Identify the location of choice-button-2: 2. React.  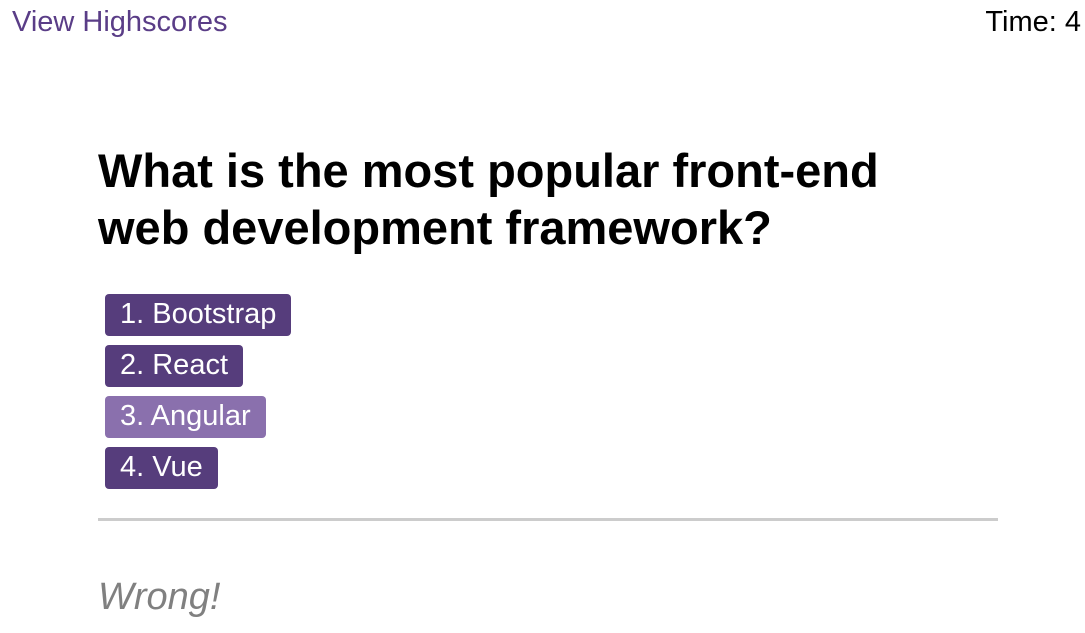
(174, 366).